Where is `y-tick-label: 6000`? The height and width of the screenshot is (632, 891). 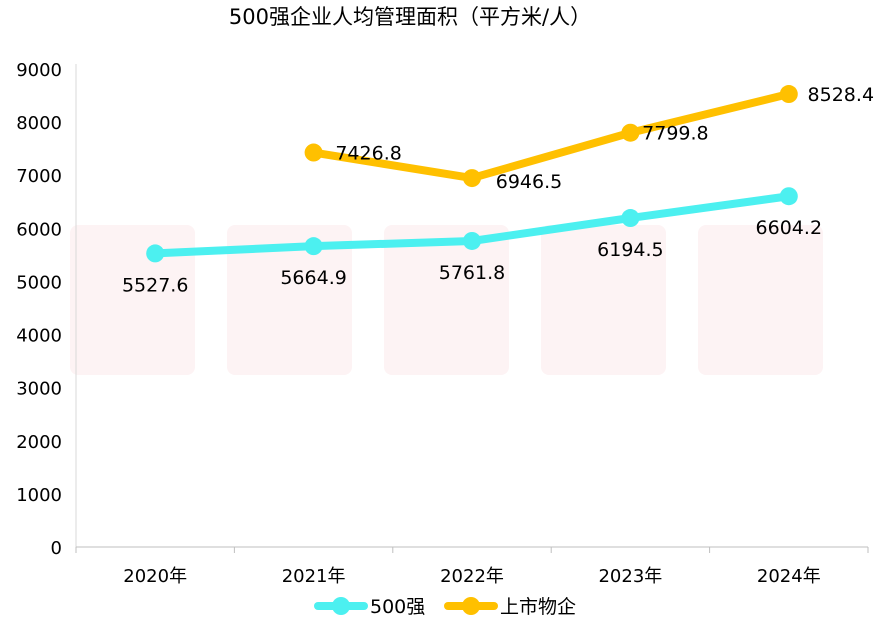
y-tick-label: 6000 is located at coordinates (39, 229).